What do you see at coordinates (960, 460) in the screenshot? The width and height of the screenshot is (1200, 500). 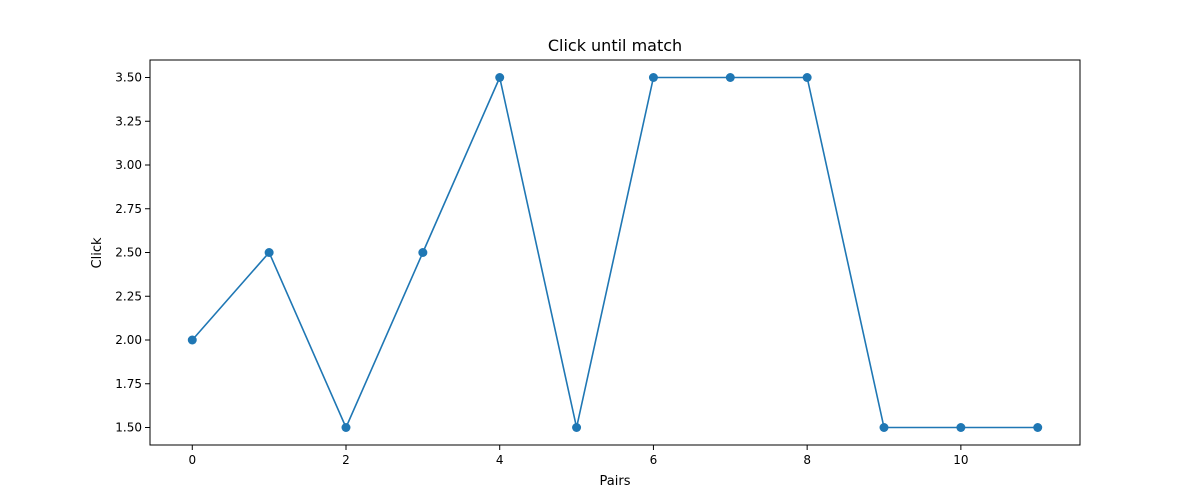 I see `x-tick-label: 10` at bounding box center [960, 460].